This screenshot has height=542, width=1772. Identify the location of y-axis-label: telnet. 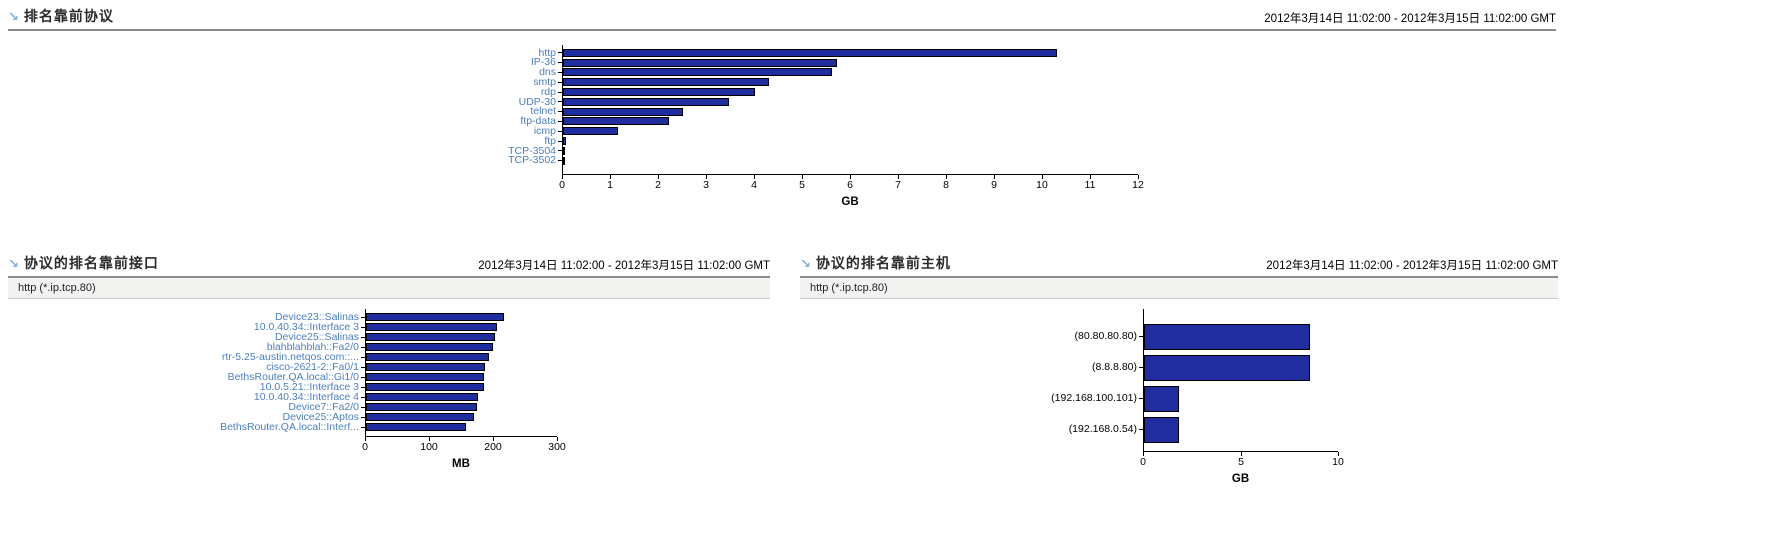
(543, 111).